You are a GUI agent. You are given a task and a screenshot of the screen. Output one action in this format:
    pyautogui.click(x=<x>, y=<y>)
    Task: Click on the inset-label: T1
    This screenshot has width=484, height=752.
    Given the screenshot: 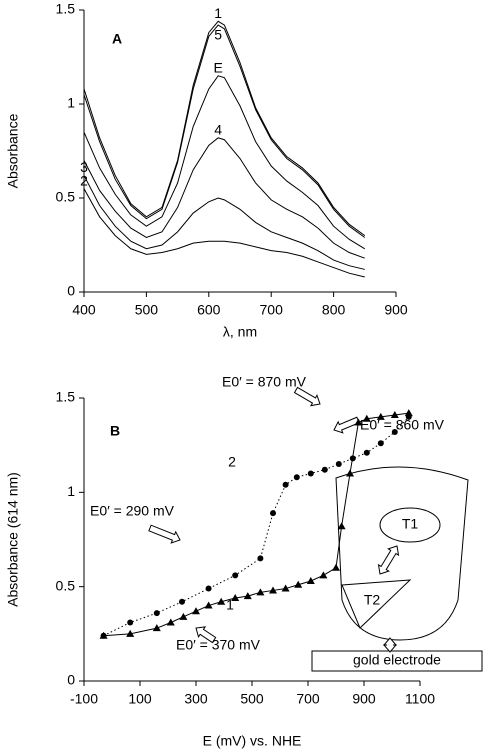 What is the action you would take?
    pyautogui.click(x=410, y=524)
    